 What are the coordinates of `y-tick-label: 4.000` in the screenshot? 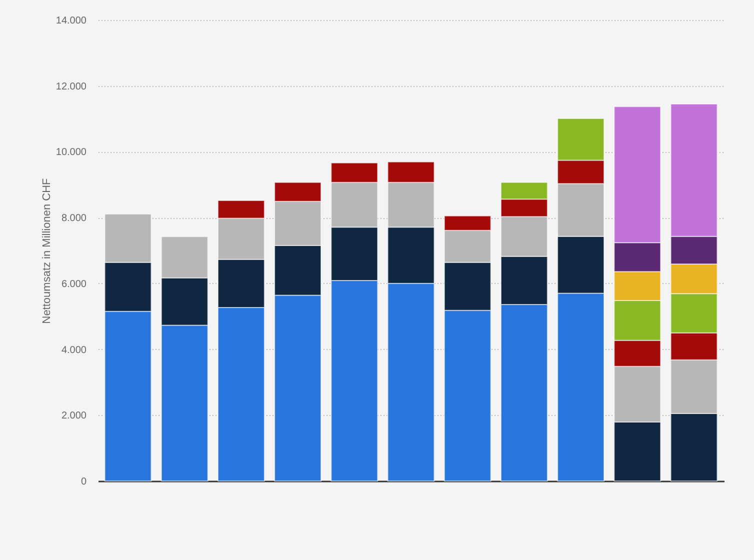 It's located at (74, 350).